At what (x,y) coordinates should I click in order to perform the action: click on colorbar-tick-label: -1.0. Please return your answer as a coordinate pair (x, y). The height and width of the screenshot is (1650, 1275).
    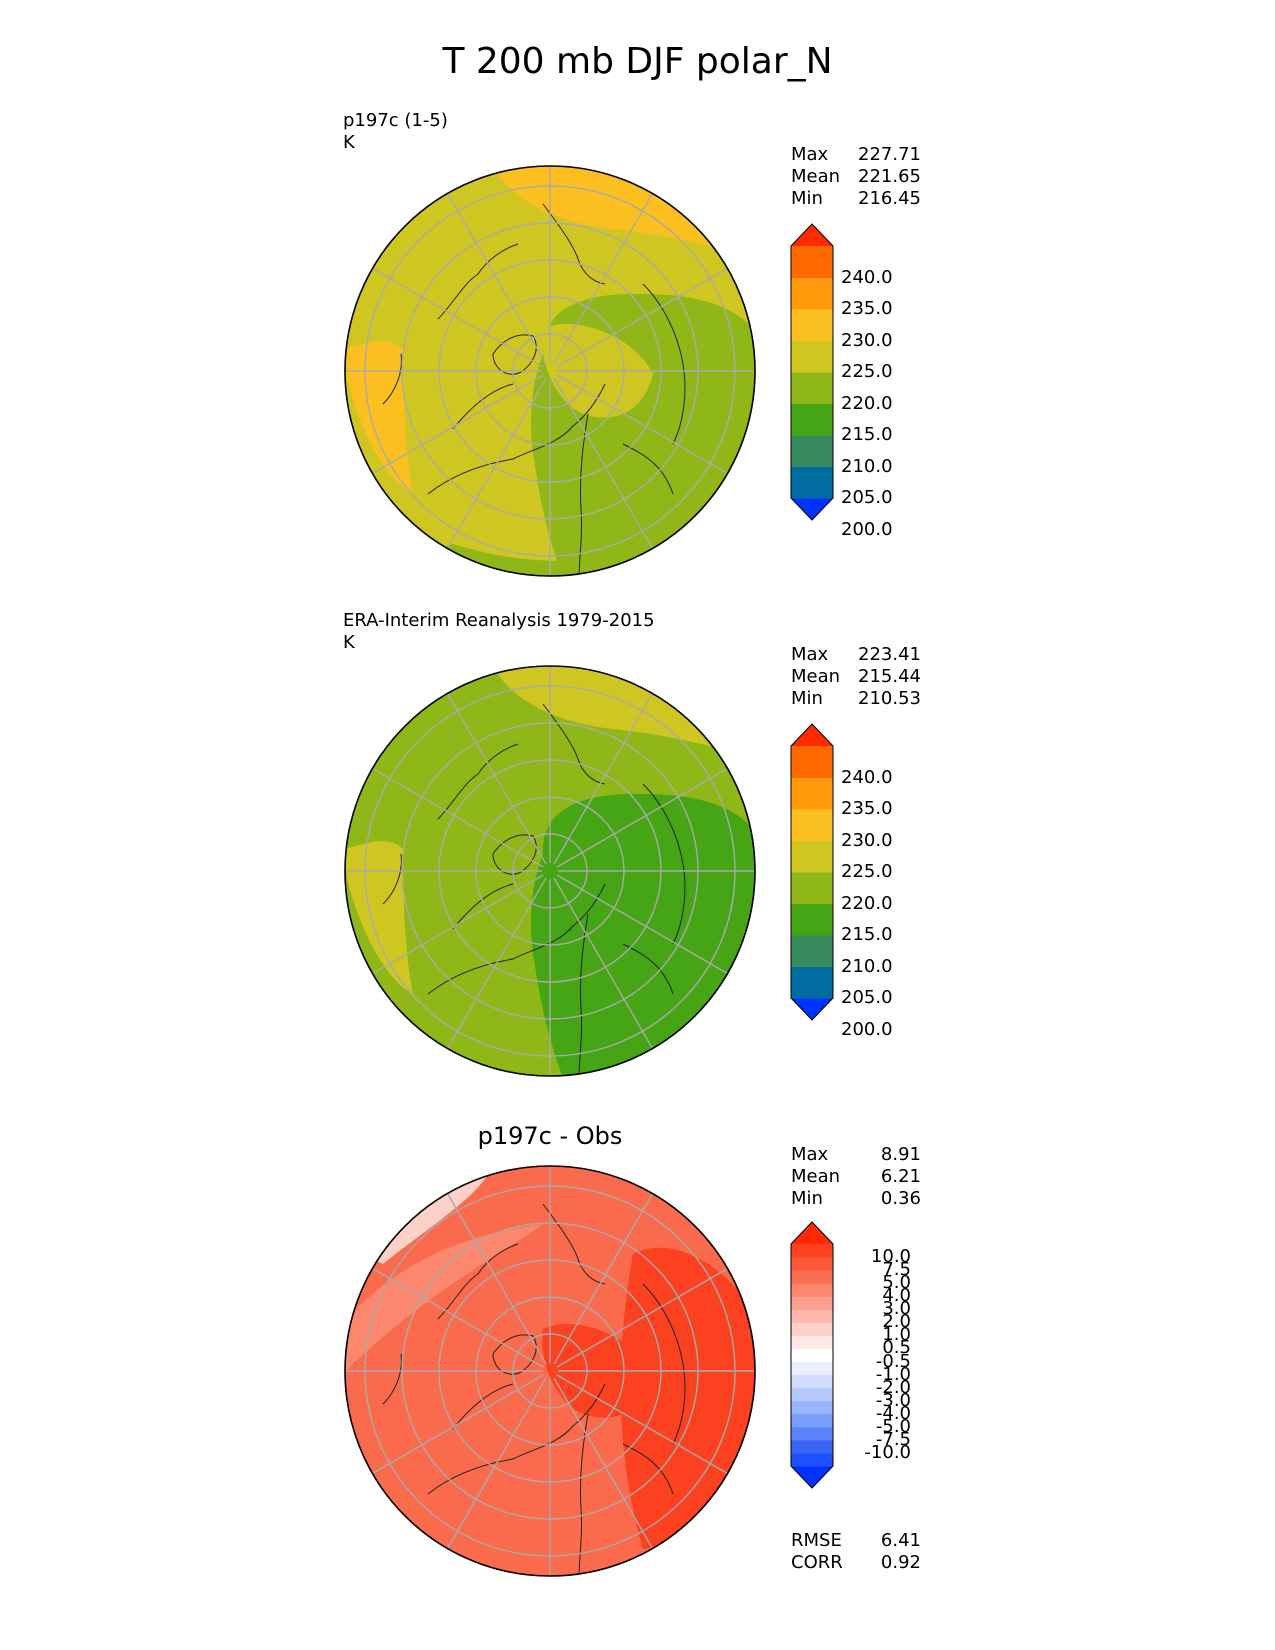
    Looking at the image, I should click on (893, 1374).